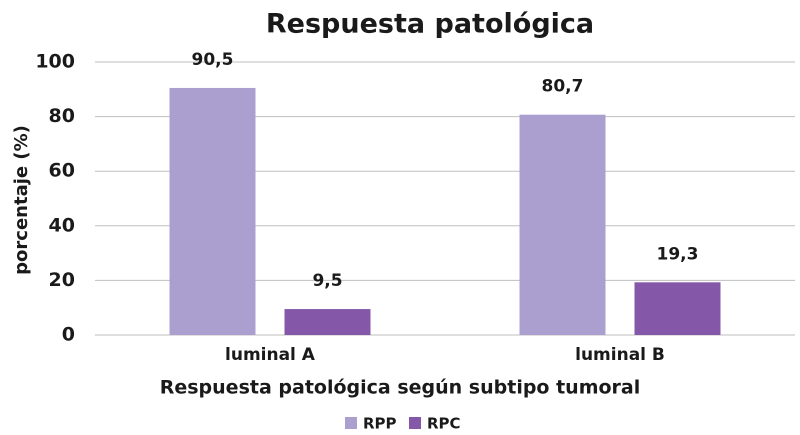 The height and width of the screenshot is (435, 800). What do you see at coordinates (444, 424) in the screenshot?
I see `legend-label: RPC` at bounding box center [444, 424].